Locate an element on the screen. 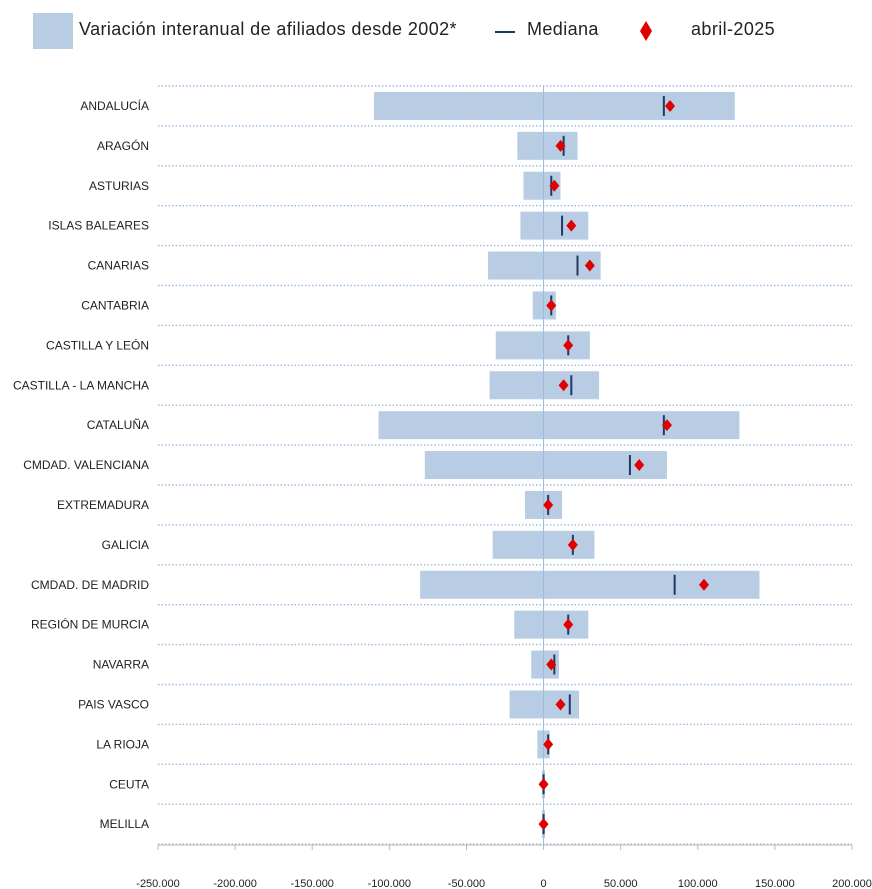 This screenshot has width=872, height=889. legend-median-label: Mediana is located at coordinates (563, 29).